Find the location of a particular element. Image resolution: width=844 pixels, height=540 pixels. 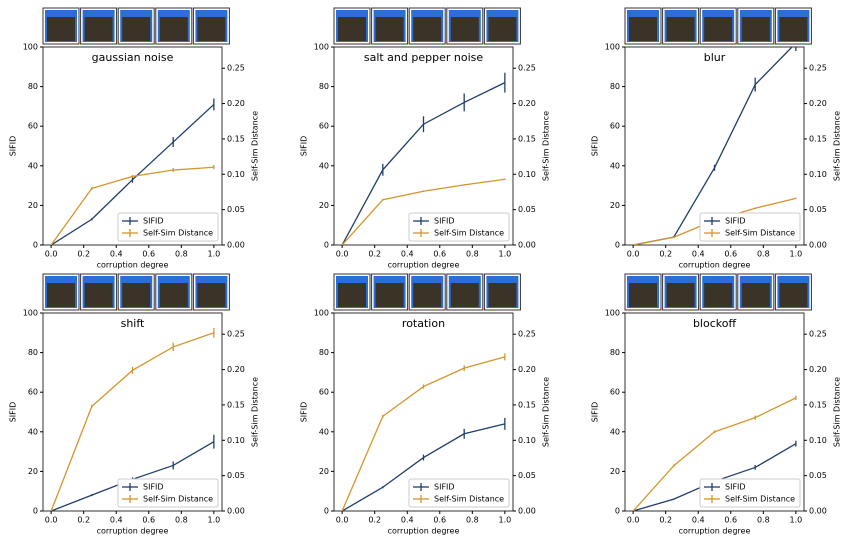

chart-title: shift is located at coordinates (133, 323).